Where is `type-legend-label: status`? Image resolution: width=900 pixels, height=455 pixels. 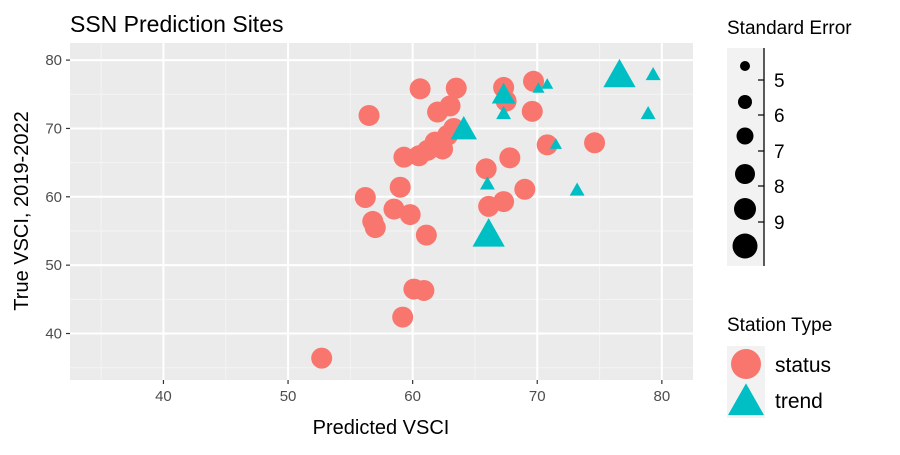
type-legend-label: status is located at coordinates (803, 365).